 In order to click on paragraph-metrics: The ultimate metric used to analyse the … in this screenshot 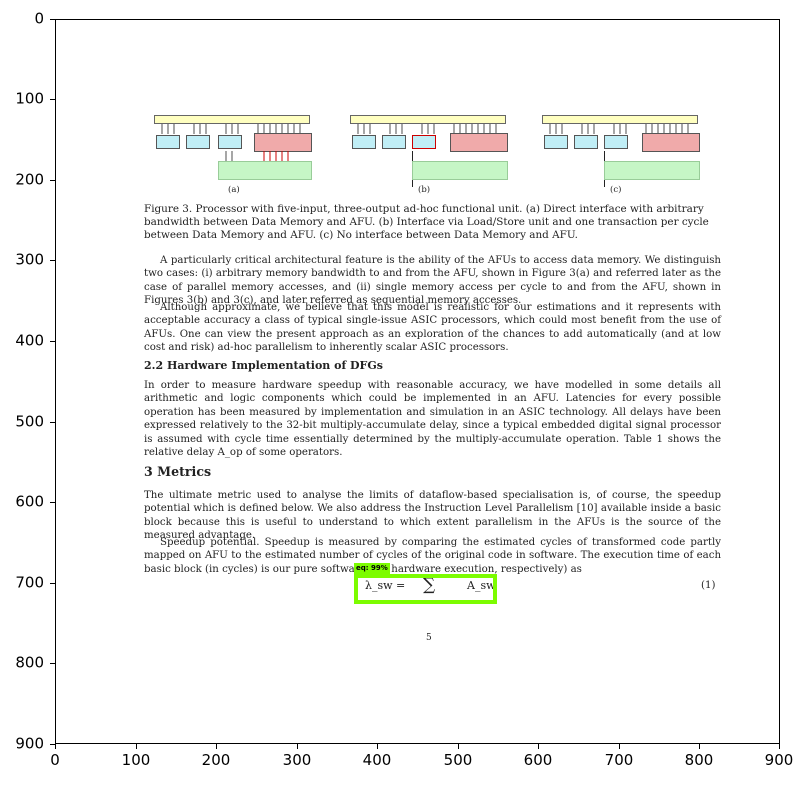, I will do `click(432, 516)`.